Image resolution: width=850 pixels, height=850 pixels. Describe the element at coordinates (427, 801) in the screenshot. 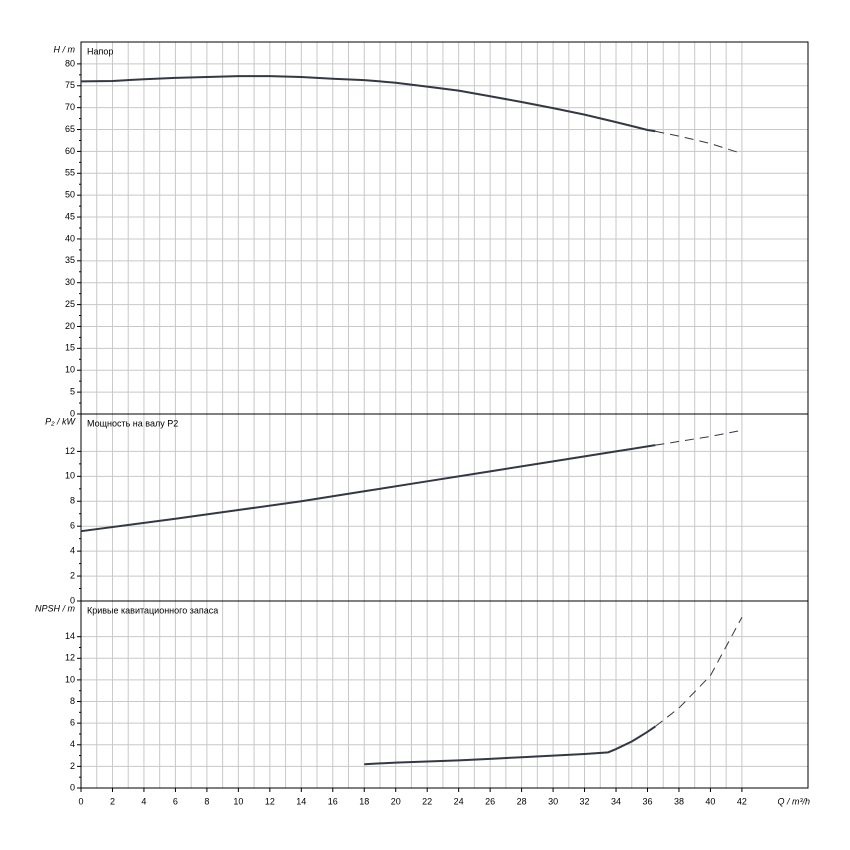

I see `x-tick-label: 22` at that location.